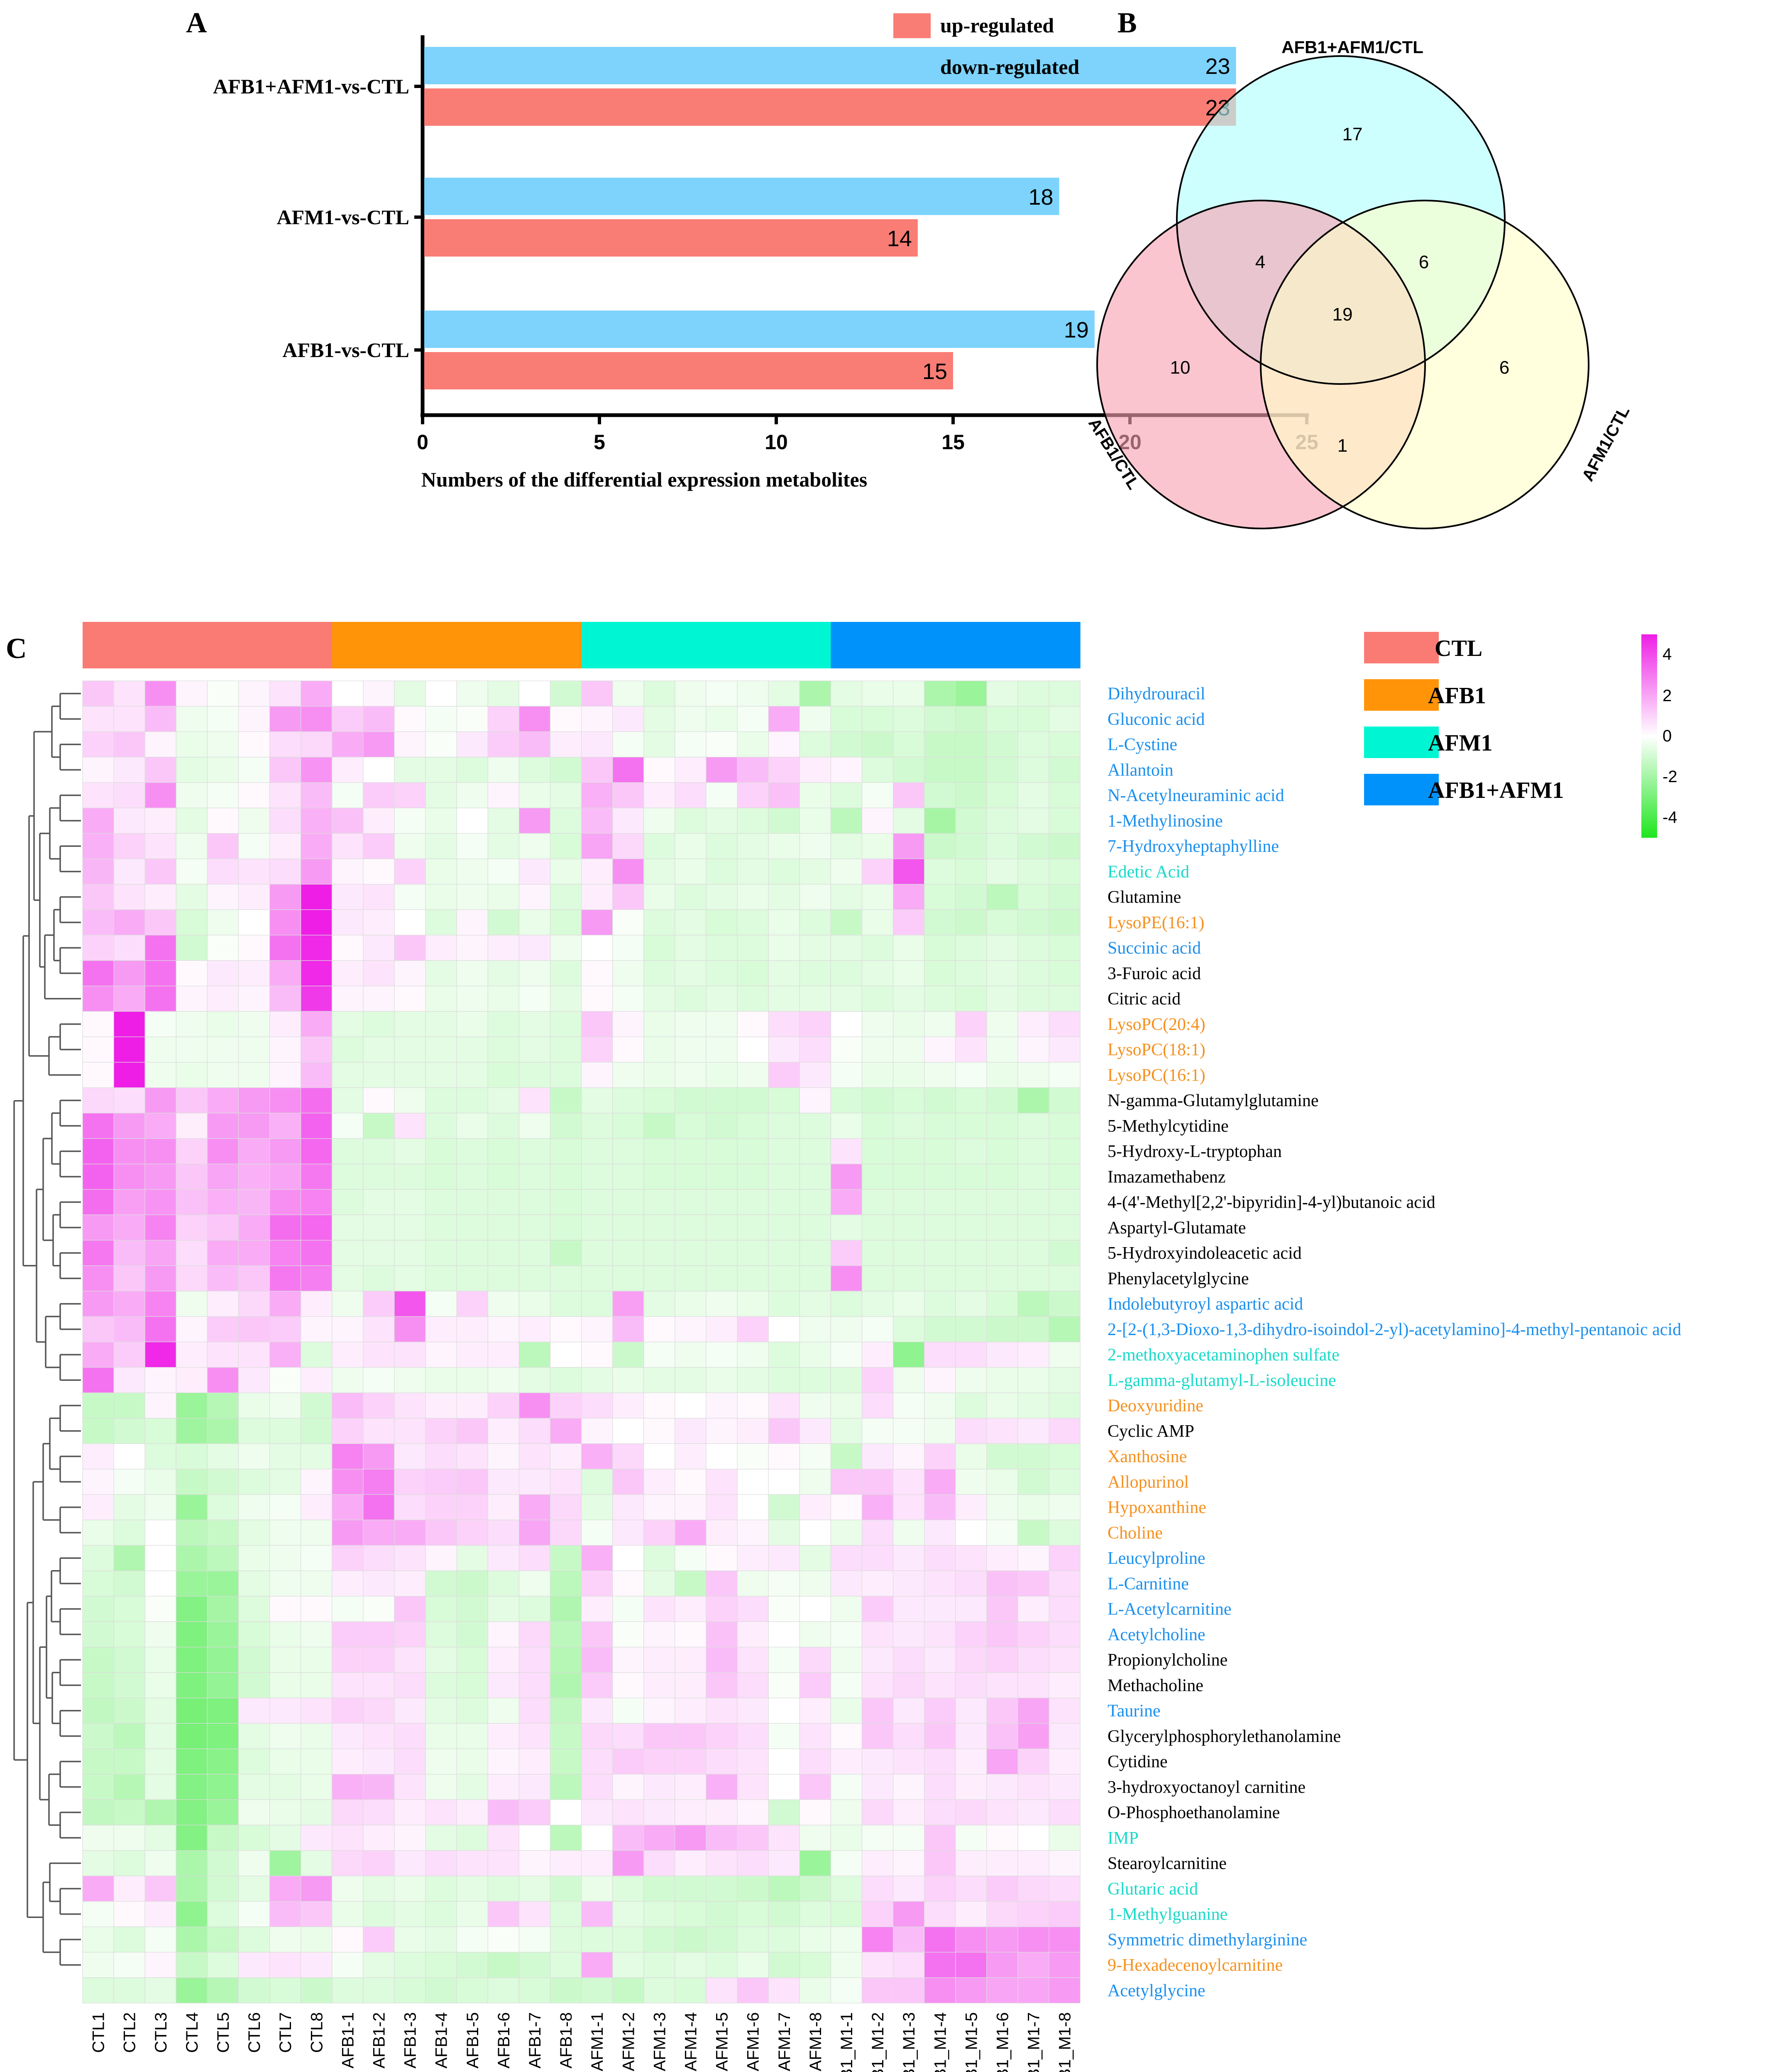 This screenshot has height=2072, width=1780. Describe the element at coordinates (1667, 736) in the screenshot. I see `colorbar-tick-label: 0` at that location.